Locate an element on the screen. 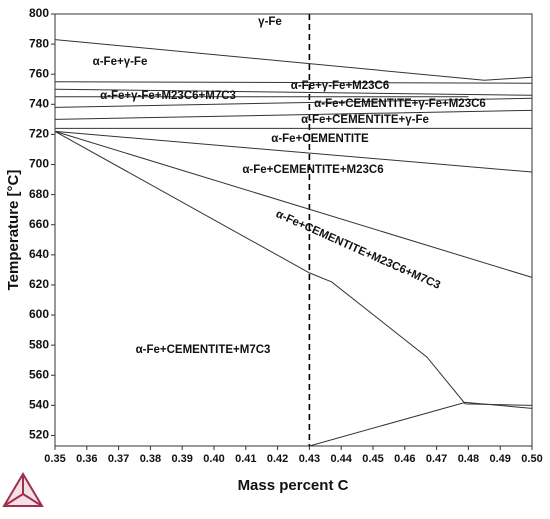 The width and height of the screenshot is (550, 519). y-tick-label: 640 is located at coordinates (39, 254).